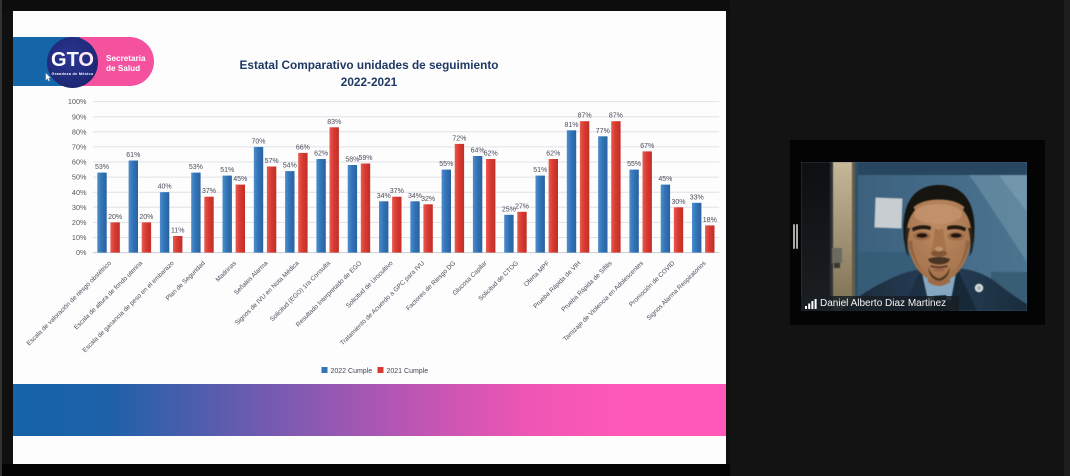  Describe the element at coordinates (290, 166) in the screenshot. I see `svg-text: 54%` at that location.